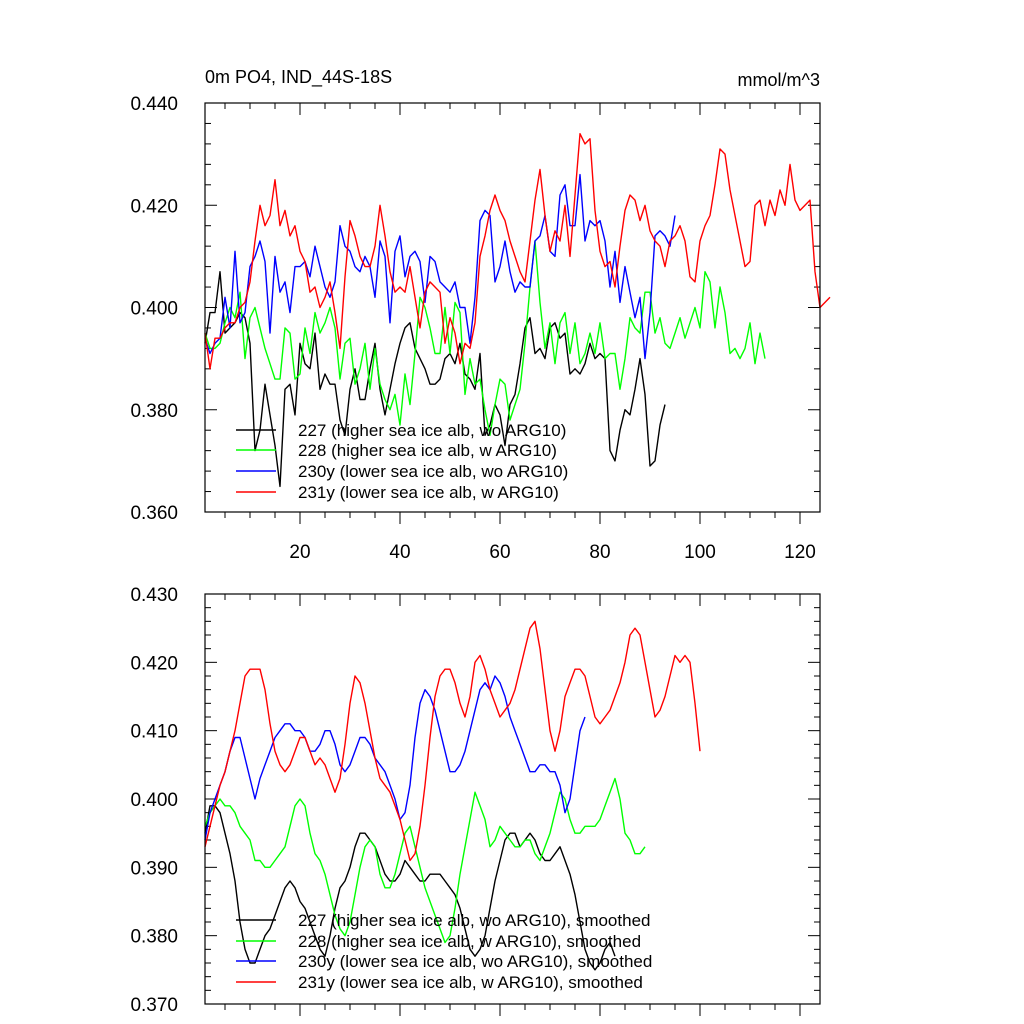 The image size is (1024, 1024). I want to click on y-tick-label: 0.360, so click(154, 513).